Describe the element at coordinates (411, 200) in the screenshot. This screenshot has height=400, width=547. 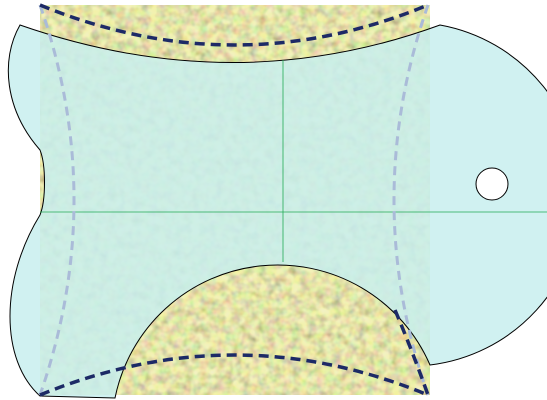
I see `right-dashed-curve` at that location.